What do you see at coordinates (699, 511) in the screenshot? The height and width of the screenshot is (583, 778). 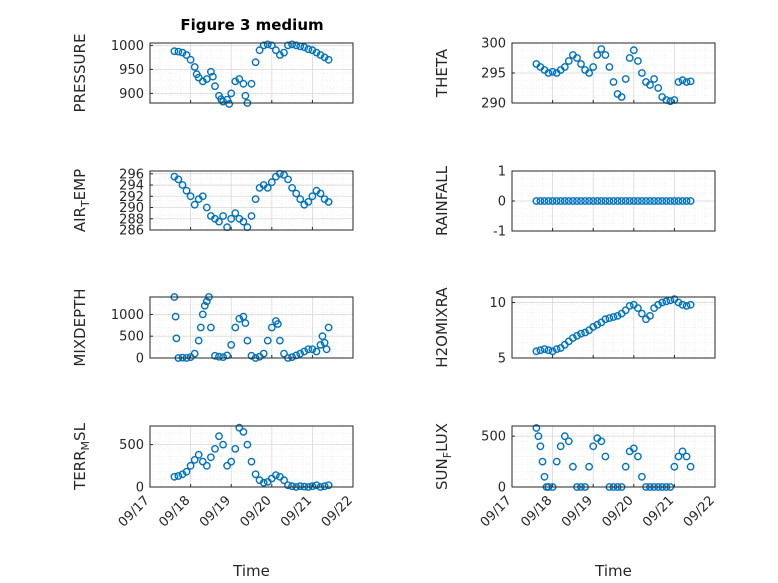 I see `x-tick-label: 09/22` at bounding box center [699, 511].